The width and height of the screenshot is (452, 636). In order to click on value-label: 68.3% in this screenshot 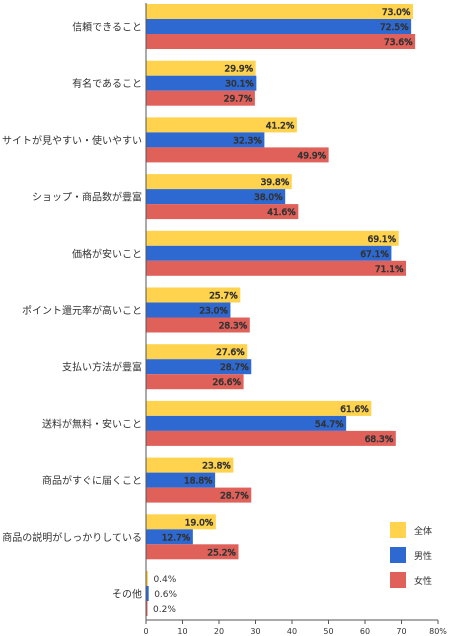, I will do `click(379, 440)`.